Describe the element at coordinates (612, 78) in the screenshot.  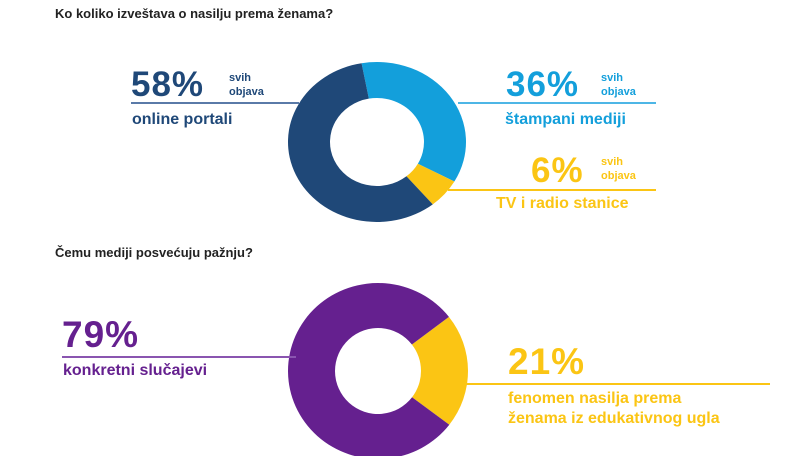
I see `print-suffix-1: svih` at that location.